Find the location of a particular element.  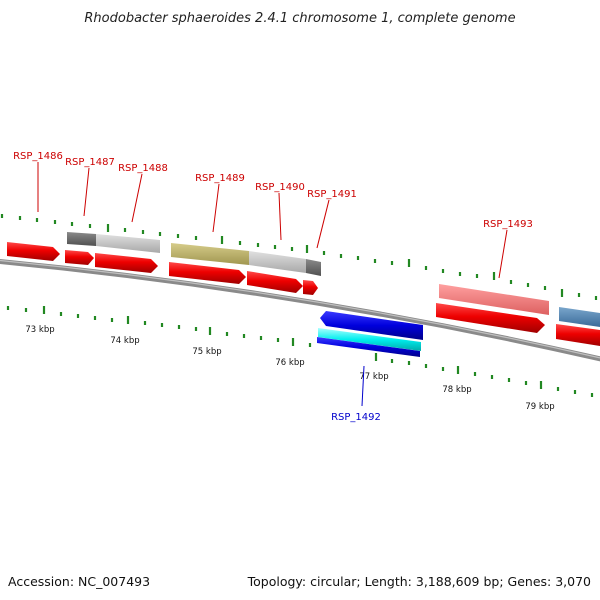

feature-rsp1491-dark is located at coordinates (313, 267).